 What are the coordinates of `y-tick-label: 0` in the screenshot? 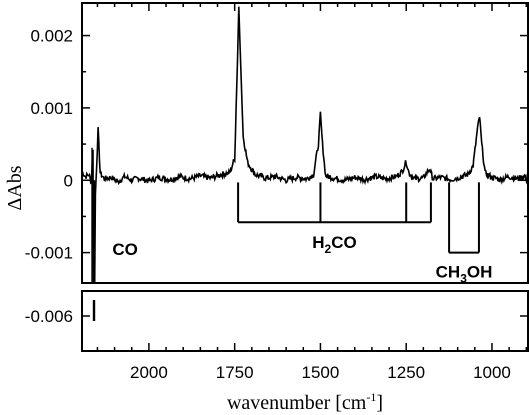 It's located at (68, 180).